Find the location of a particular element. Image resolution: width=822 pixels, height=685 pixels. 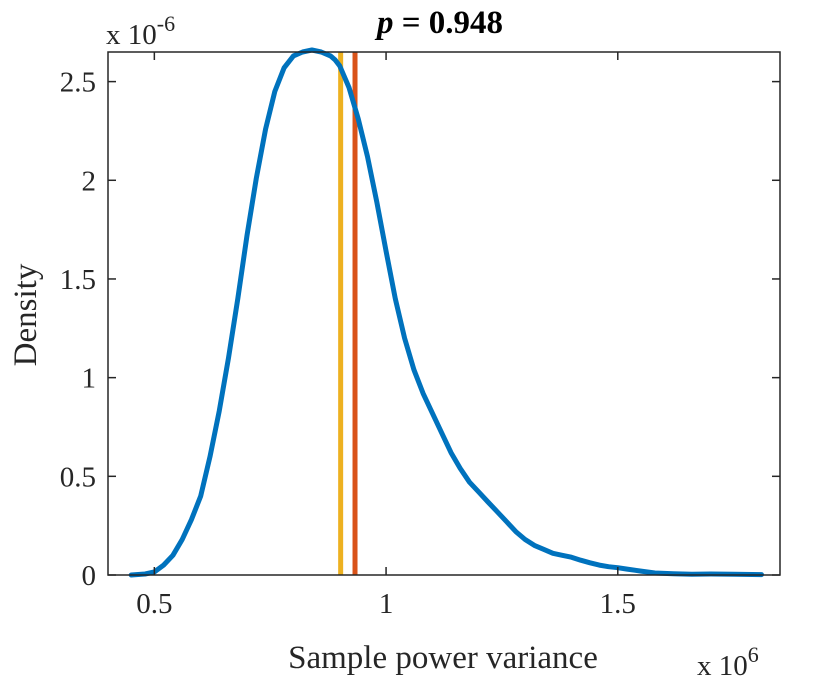

y-axis-exponent: x 10-6 is located at coordinates (140, 31).